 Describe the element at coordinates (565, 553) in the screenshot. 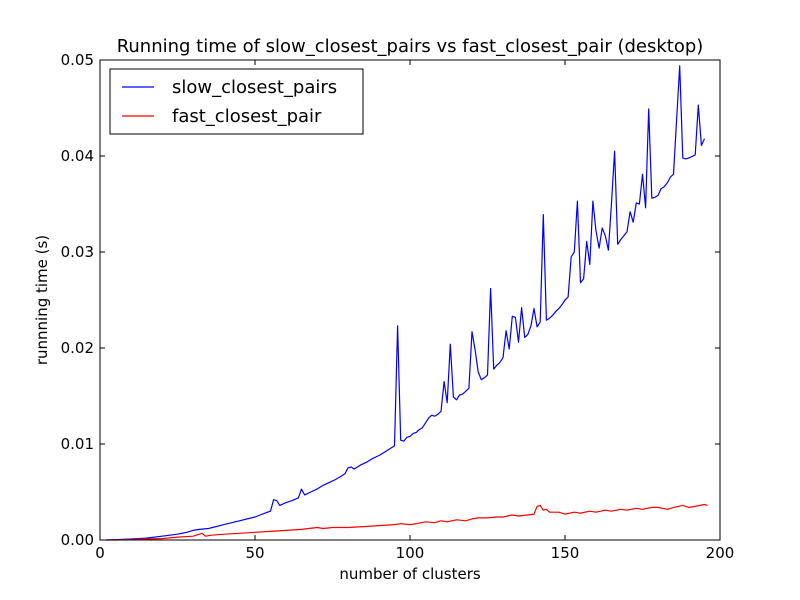

I see `x-tick-label: 150` at that location.